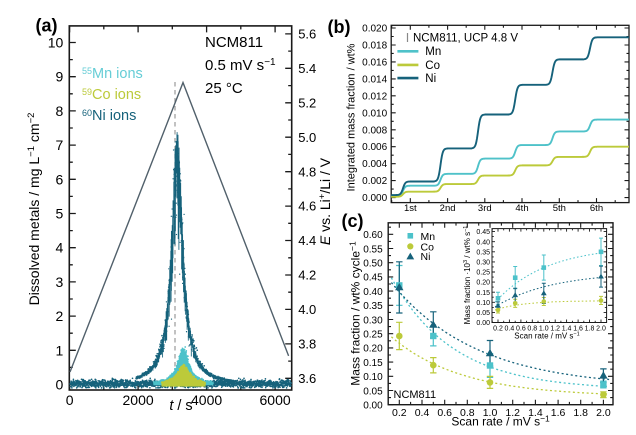 Image resolution: width=636 pixels, height=435 pixels. What do you see at coordinates (603, 413) in the screenshot?
I see `svg-text: 2.0` at bounding box center [603, 413].